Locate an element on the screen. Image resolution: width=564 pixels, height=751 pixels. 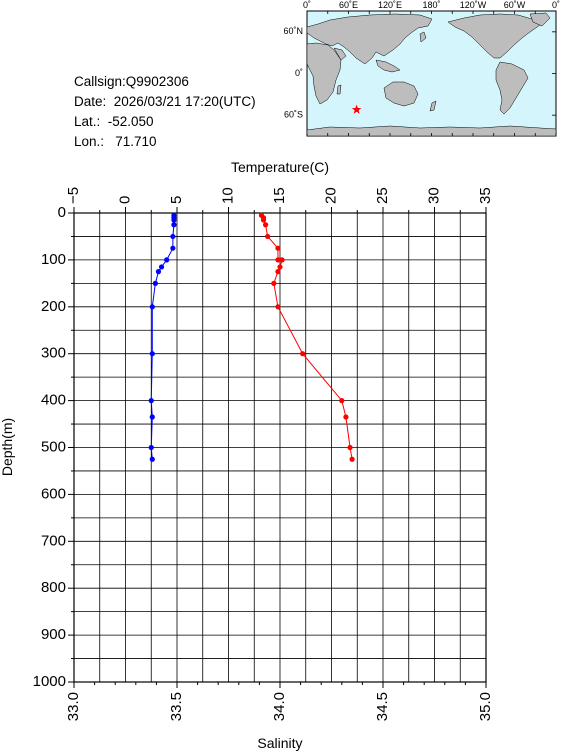
temperature-tick-label: 0 is located at coordinates (124, 200).